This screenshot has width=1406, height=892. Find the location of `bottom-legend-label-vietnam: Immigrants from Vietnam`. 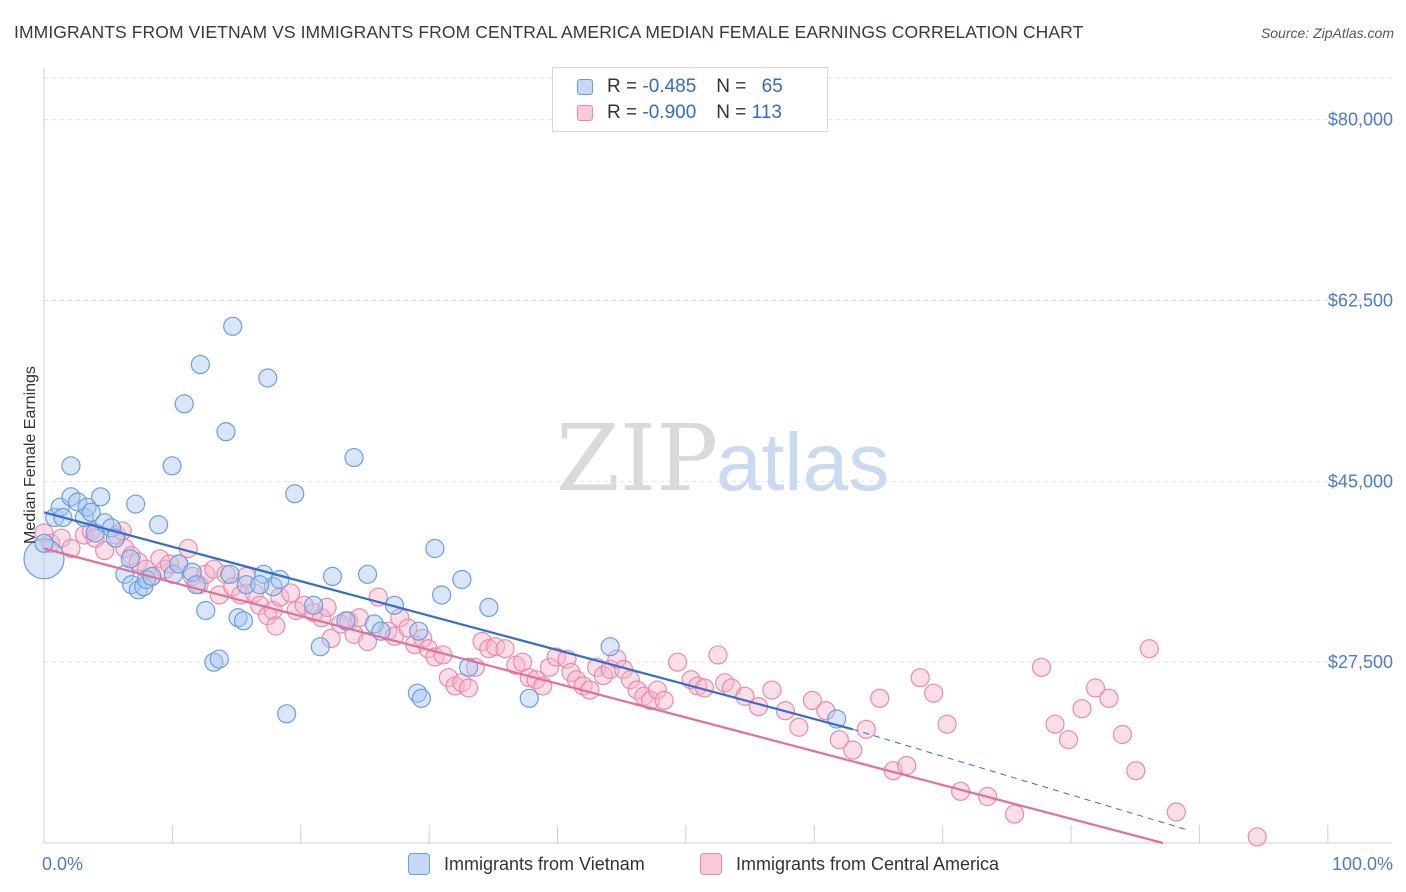

bottom-legend-label-vietnam: Immigrants from Vietnam is located at coordinates (544, 863).